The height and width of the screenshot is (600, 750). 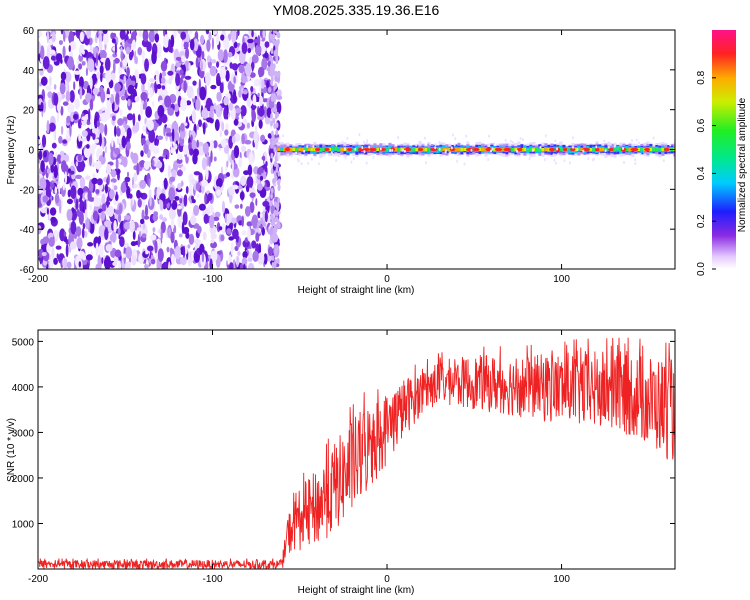 What do you see at coordinates (27, 230) in the screenshot?
I see `spectrogram-y-tick-label: -40` at bounding box center [27, 230].